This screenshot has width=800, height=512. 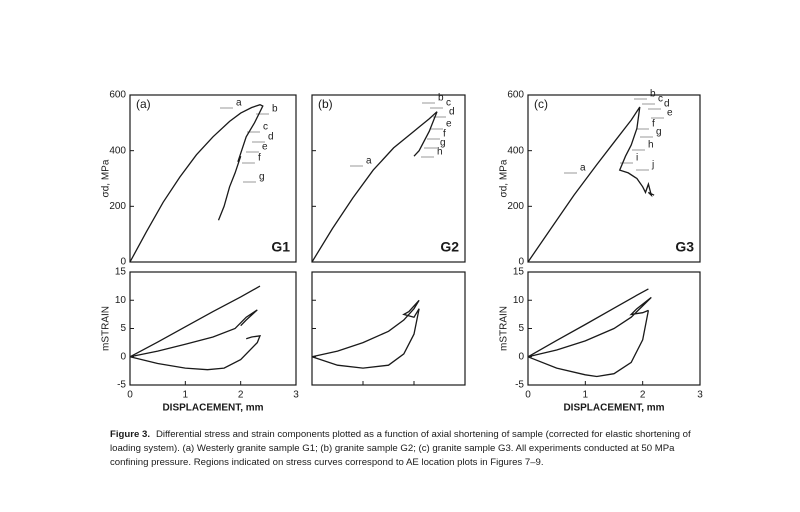 I want to click on sample-label: G3, so click(x=684, y=247).